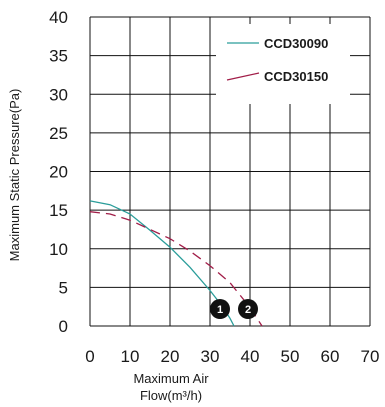  Describe the element at coordinates (171, 378) in the screenshot. I see `x-axis-label-line-1: Maximum Air` at that location.